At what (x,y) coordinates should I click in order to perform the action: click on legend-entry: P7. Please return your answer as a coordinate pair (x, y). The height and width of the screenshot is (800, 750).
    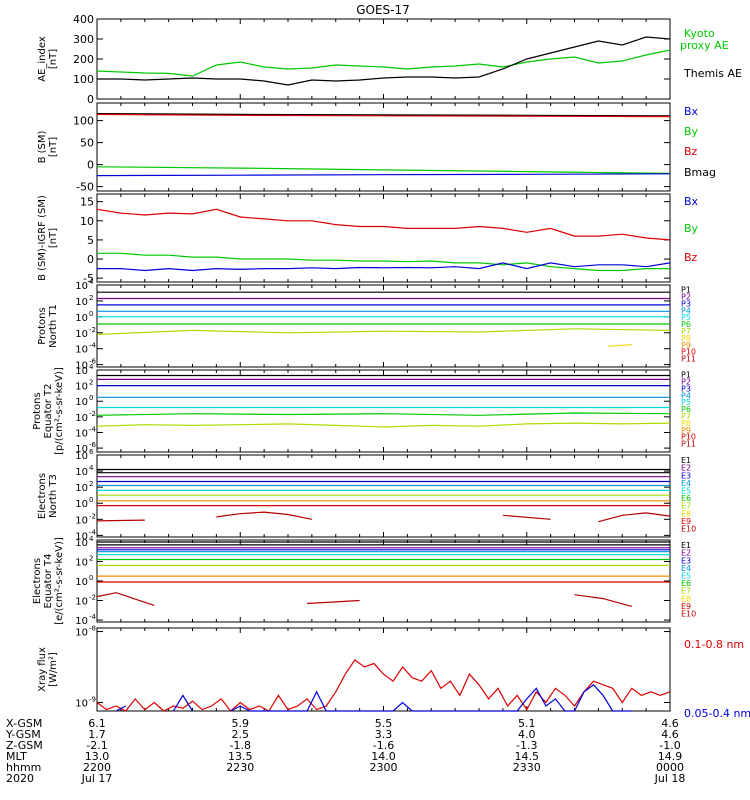
    Looking at the image, I should click on (686, 416).